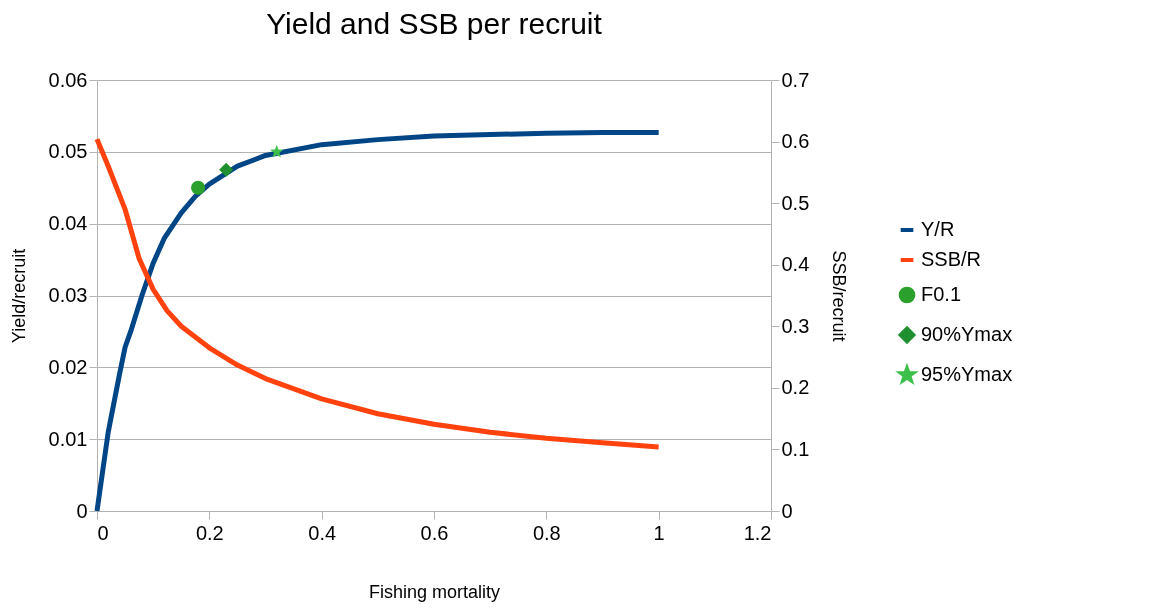  I want to click on y-tick-label: 0.06, so click(68, 79).